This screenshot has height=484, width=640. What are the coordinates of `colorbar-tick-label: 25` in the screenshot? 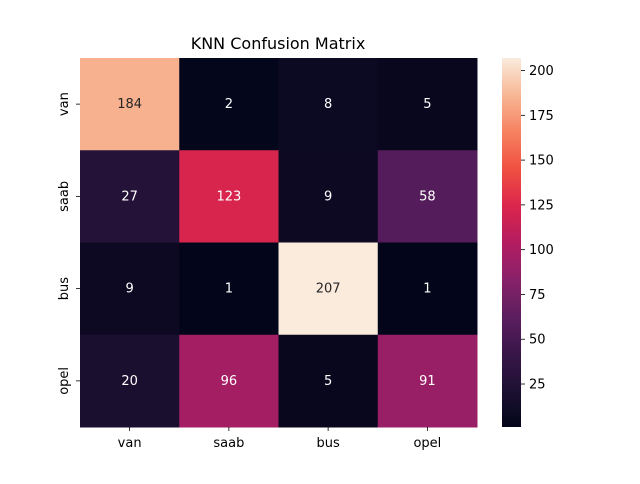 It's located at (537, 385).